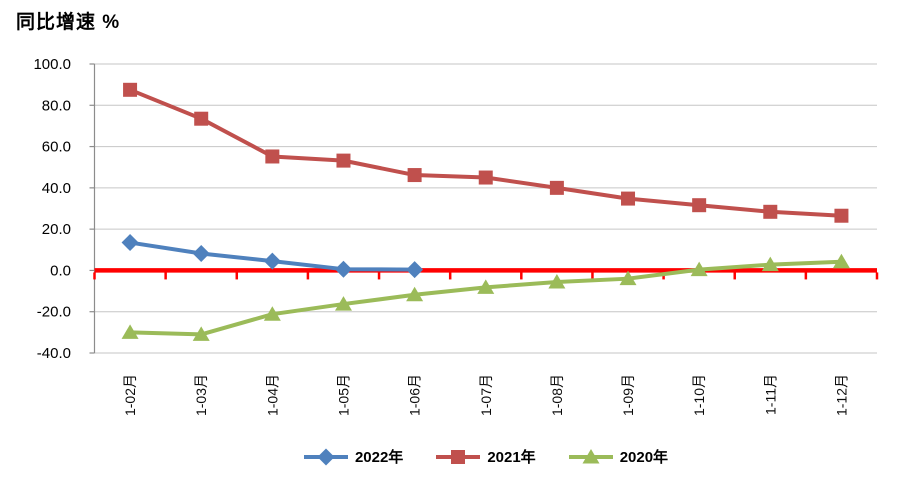  What do you see at coordinates (52, 64) in the screenshot?
I see `svg-text: 100.0` at bounding box center [52, 64].